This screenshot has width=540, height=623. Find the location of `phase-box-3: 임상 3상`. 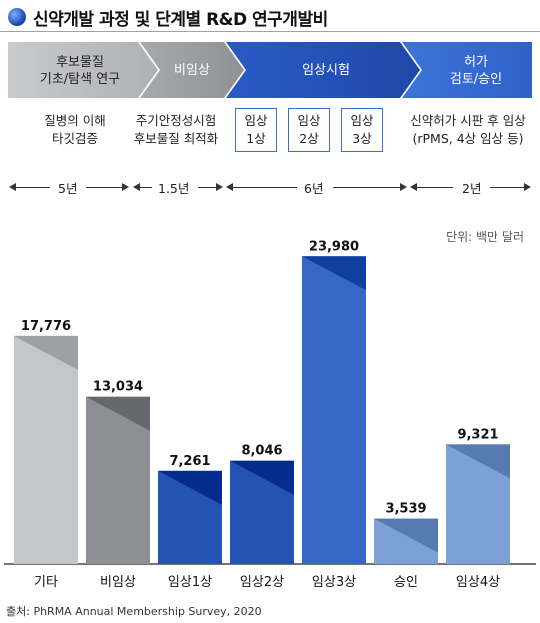

phase-box-3: 임상 3상 is located at coordinates (362, 130).